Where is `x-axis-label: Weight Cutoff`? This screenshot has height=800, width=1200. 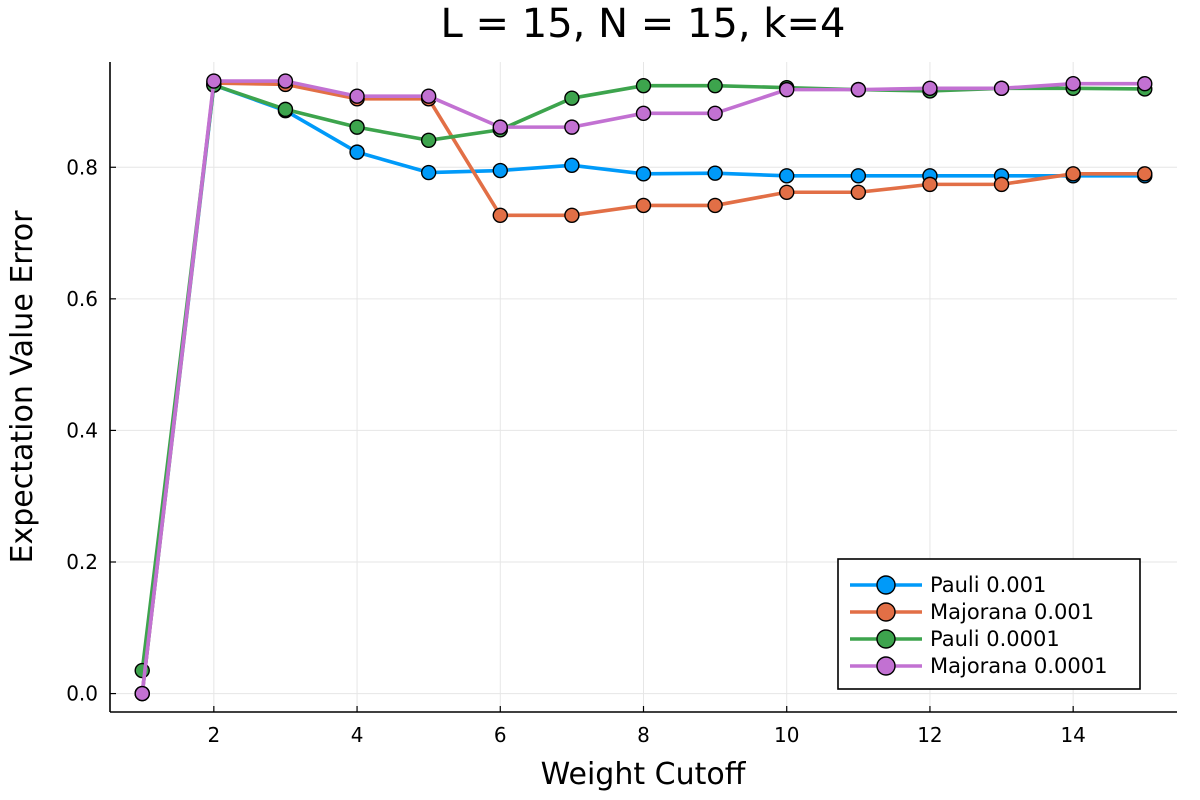 x-axis-label: Weight Cutoff is located at coordinates (644, 774).